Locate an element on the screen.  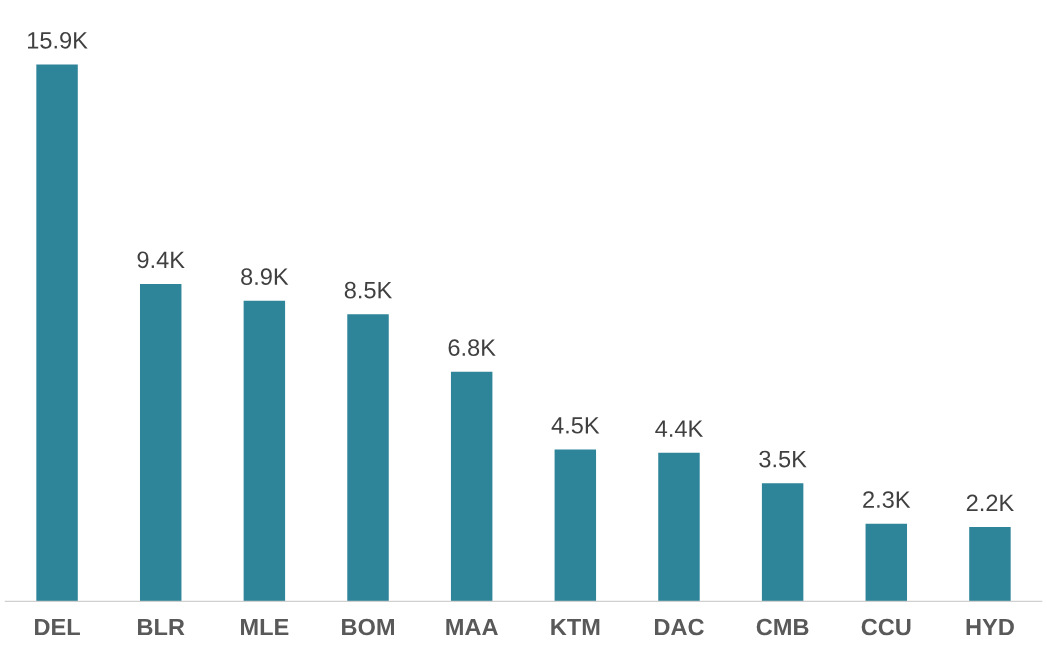
x-tick-label: MAA is located at coordinates (472, 627).